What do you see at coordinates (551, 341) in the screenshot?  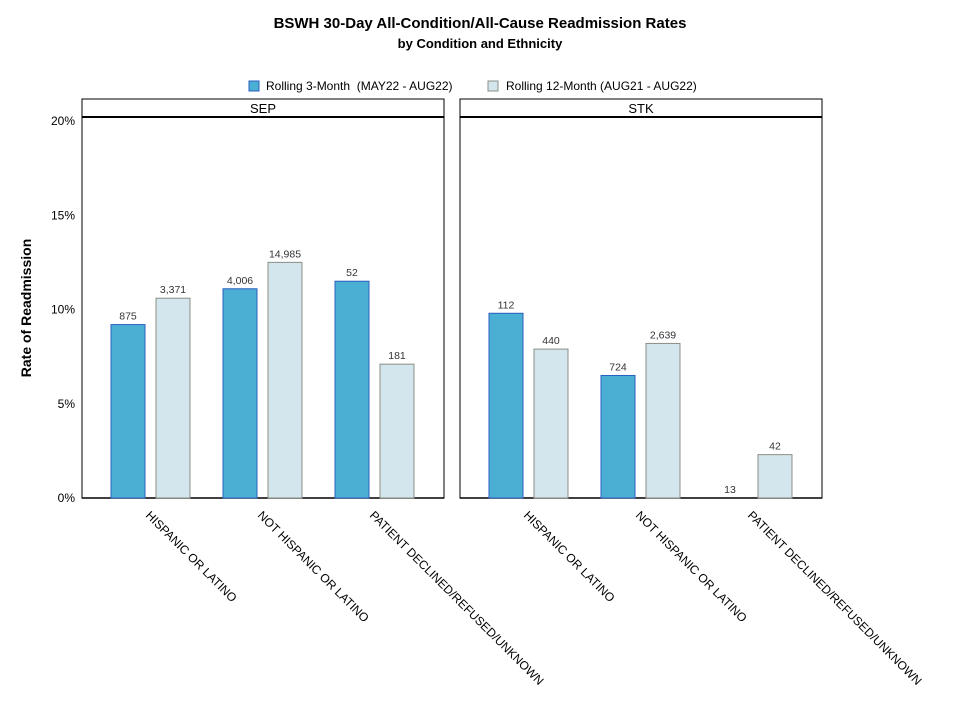 I see `bar-data-label: 440` at bounding box center [551, 341].